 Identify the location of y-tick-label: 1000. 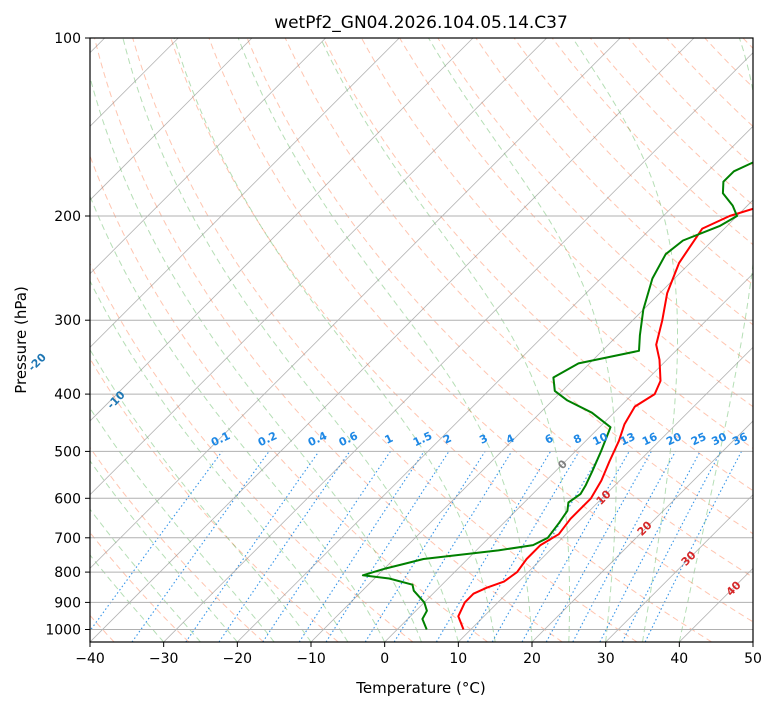
(63, 631).